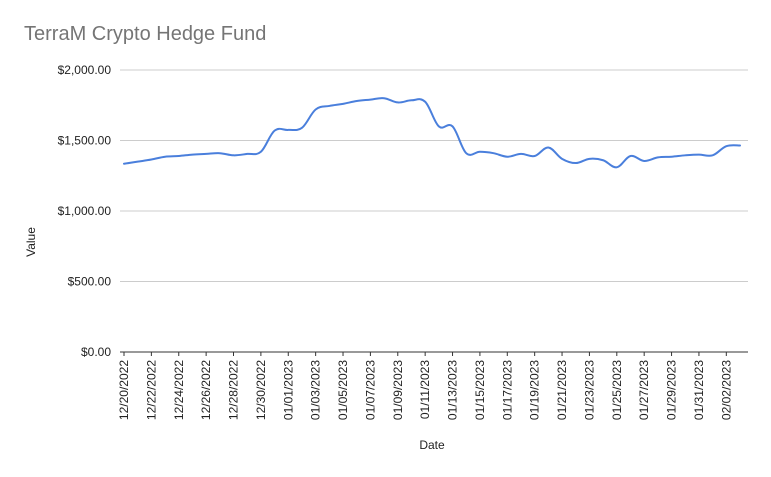 This screenshot has width=771, height=477. I want to click on x-tick-label: 01/03/2023, so click(316, 390).